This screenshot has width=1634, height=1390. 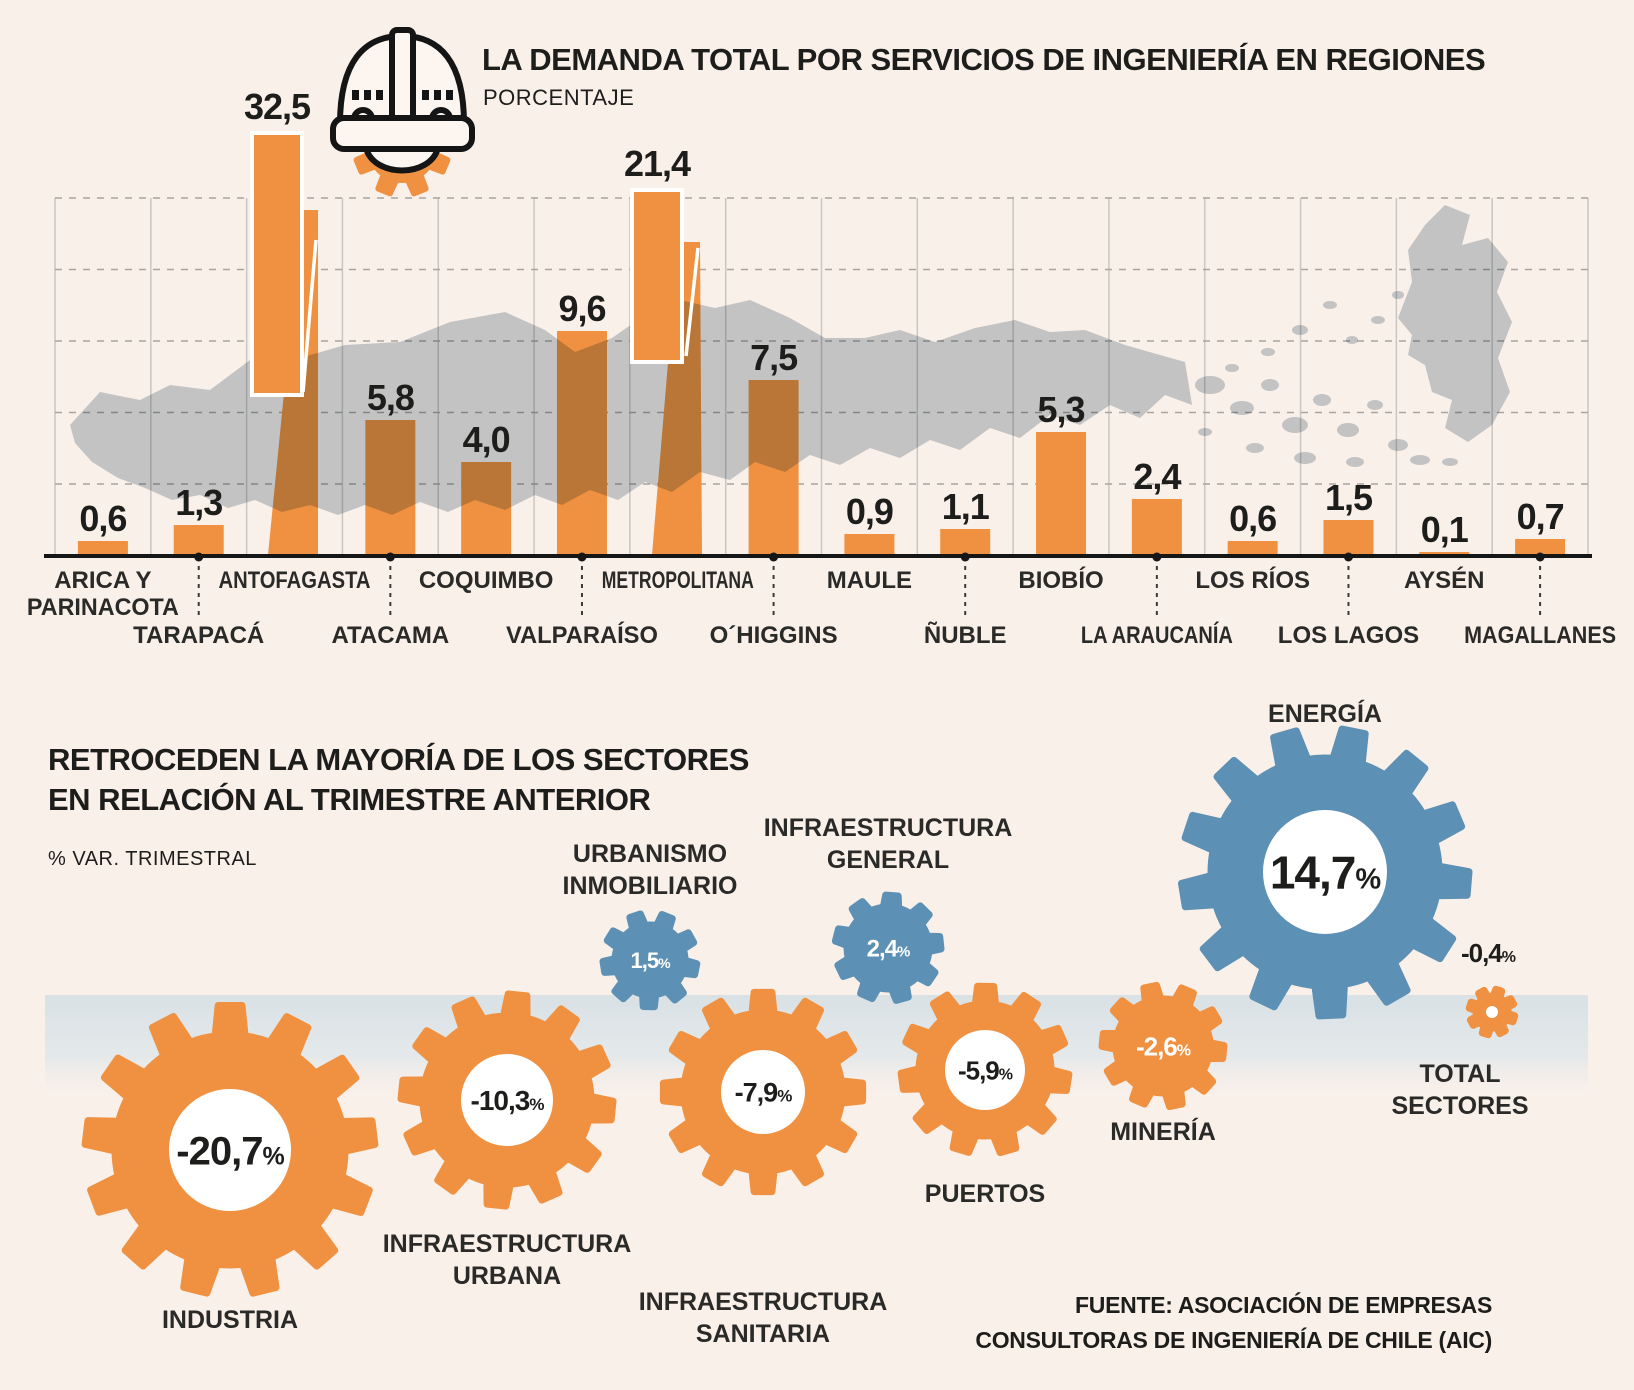 I want to click on region-label: ÑUBLE, so click(x=965, y=635).